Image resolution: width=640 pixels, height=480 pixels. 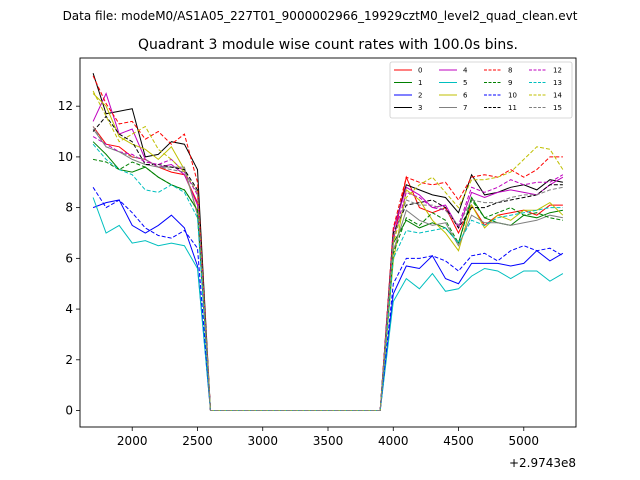 I want to click on y-tick-label: 2, so click(x=69, y=360).